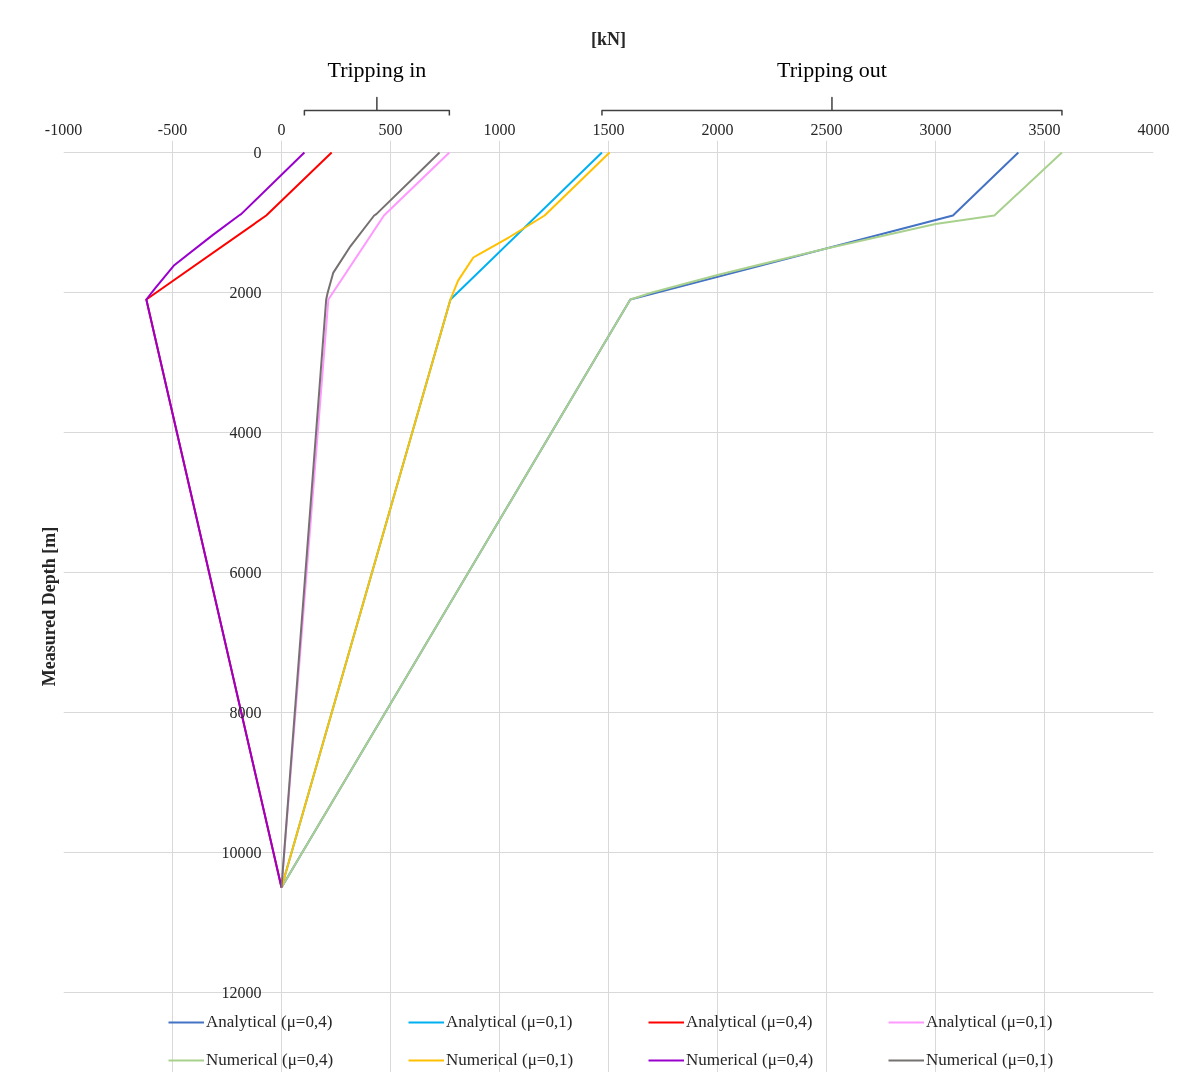  What do you see at coordinates (608, 129) in the screenshot?
I see `x-tick-label: 1500` at bounding box center [608, 129].